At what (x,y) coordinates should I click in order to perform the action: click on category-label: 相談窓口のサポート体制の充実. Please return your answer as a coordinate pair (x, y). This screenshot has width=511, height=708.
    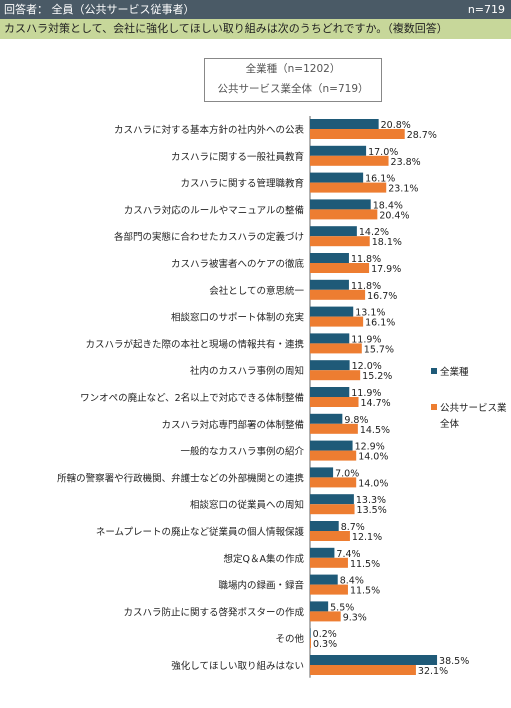
    Looking at the image, I should click on (238, 318).